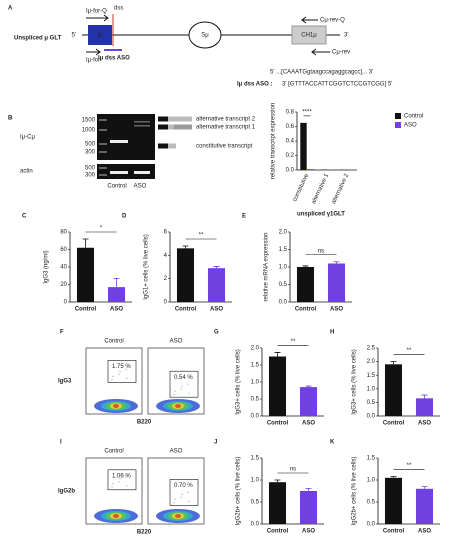 The height and width of the screenshot is (549, 474). Describe the element at coordinates (96, 12) in the screenshot. I see `primer-label: Iμ-for-Q` at that location.